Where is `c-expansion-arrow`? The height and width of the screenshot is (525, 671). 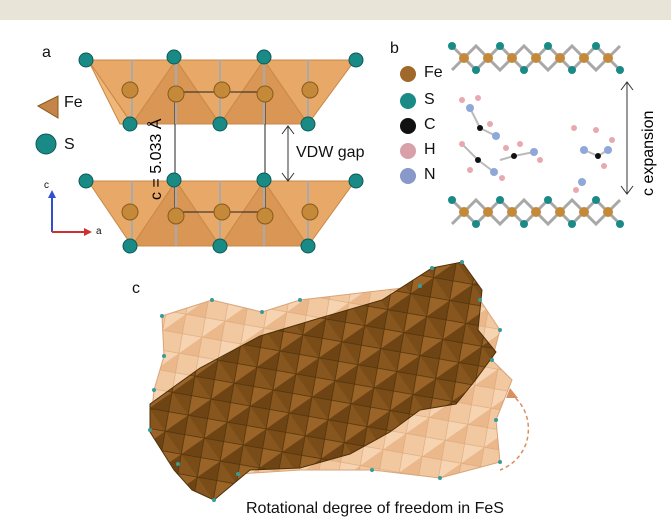
c-expansion-arrow is located at coordinates (627, 138).